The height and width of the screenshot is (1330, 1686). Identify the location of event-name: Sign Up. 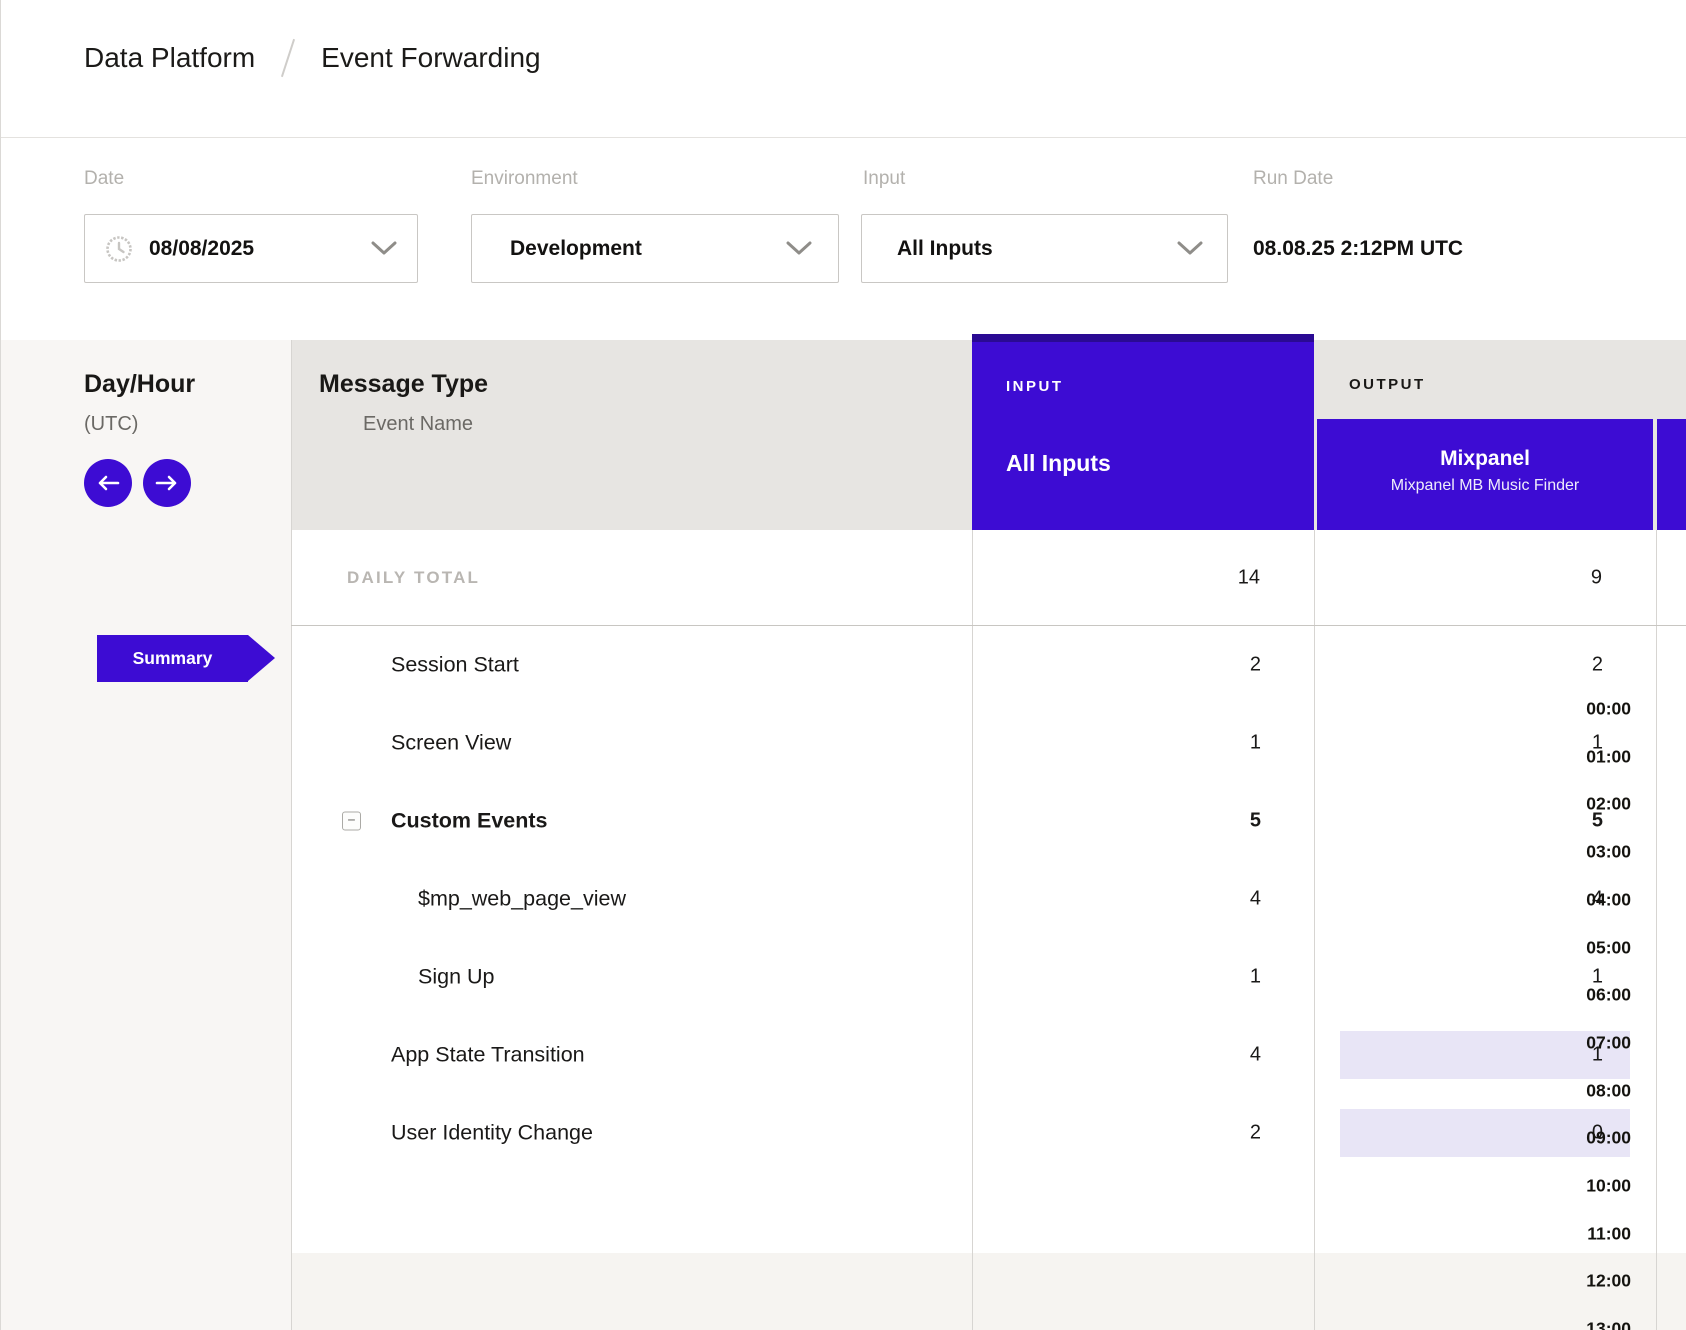
(456, 976).